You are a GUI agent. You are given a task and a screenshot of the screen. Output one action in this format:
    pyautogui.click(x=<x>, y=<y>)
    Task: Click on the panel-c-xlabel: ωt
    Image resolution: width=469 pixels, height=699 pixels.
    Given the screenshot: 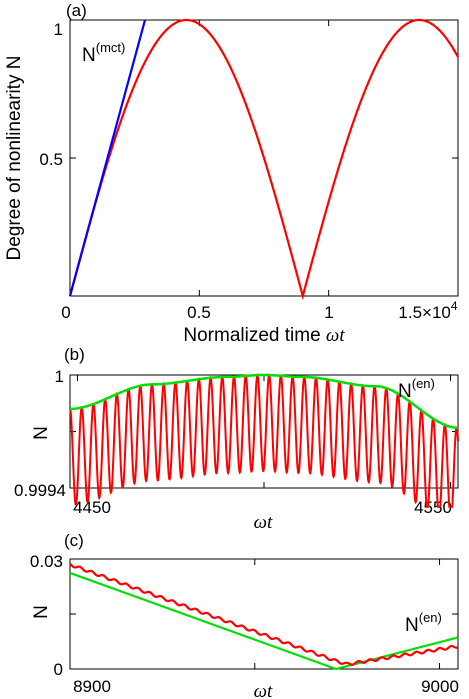 What is the action you would take?
    pyautogui.click(x=263, y=690)
    